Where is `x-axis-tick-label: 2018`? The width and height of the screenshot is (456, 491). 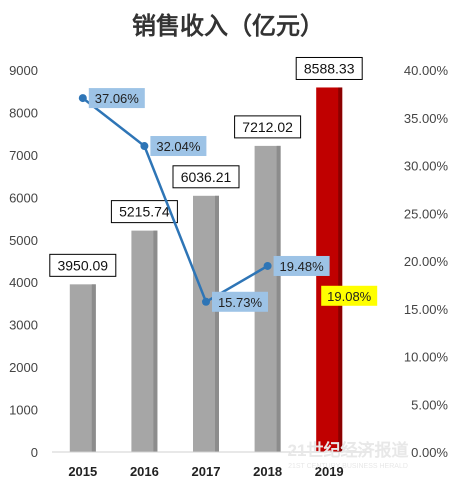
x-axis-tick-label: 2018 is located at coordinates (267, 471).